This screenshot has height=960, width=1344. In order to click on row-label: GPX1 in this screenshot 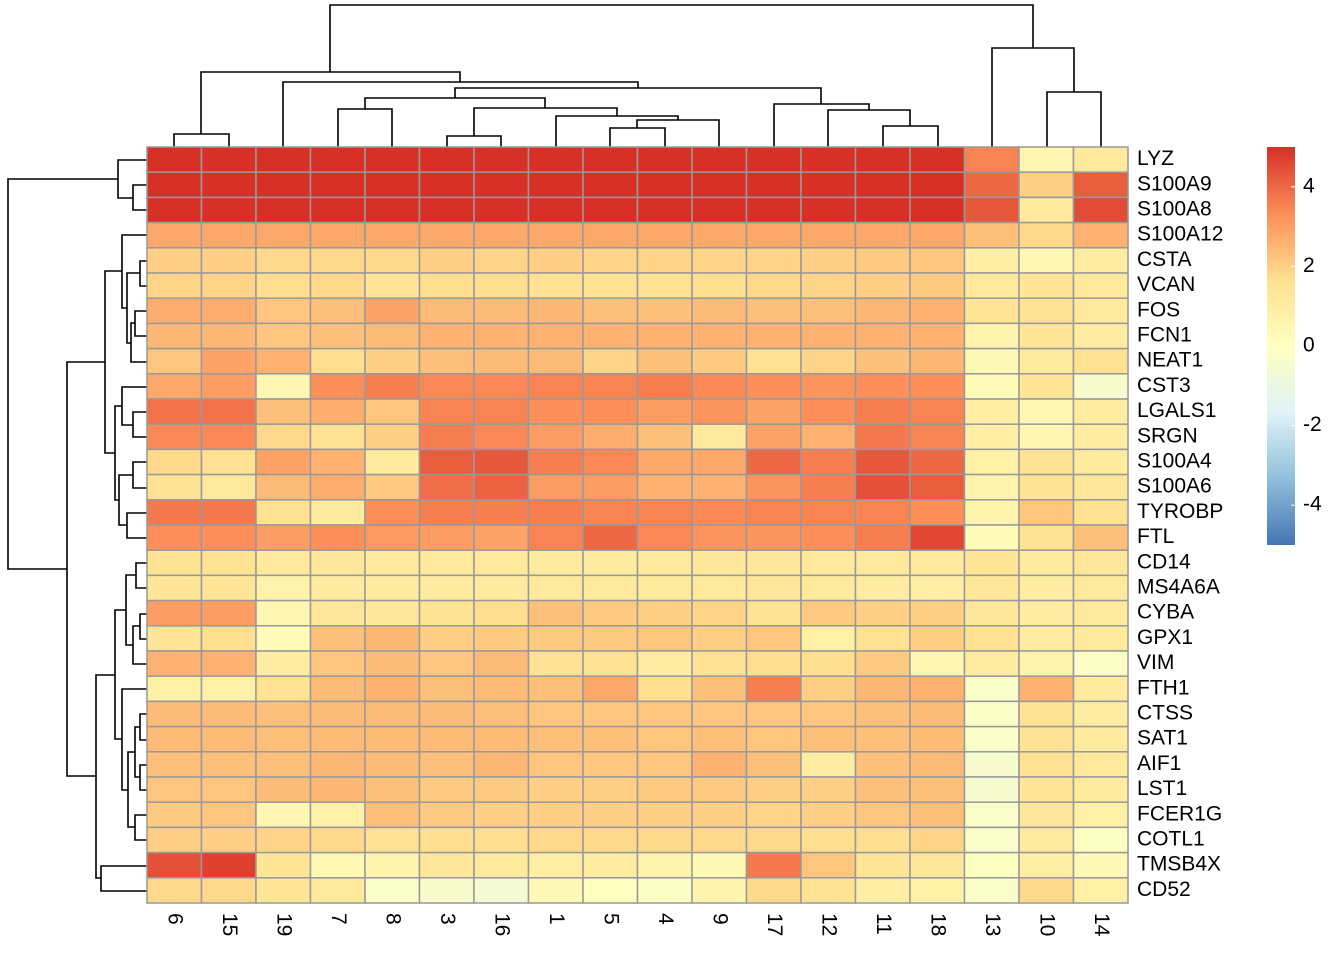, I will do `click(1165, 637)`.